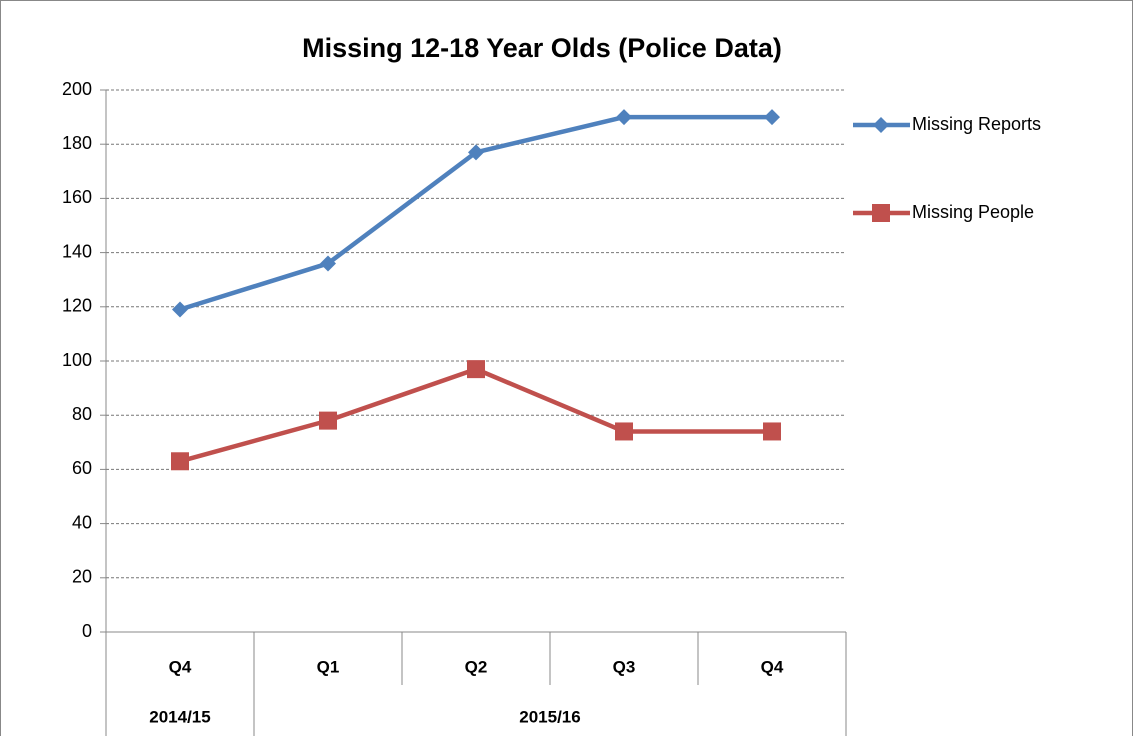 This screenshot has width=1134, height=736. Describe the element at coordinates (82, 468) in the screenshot. I see `y-tick-label: 60` at that location.